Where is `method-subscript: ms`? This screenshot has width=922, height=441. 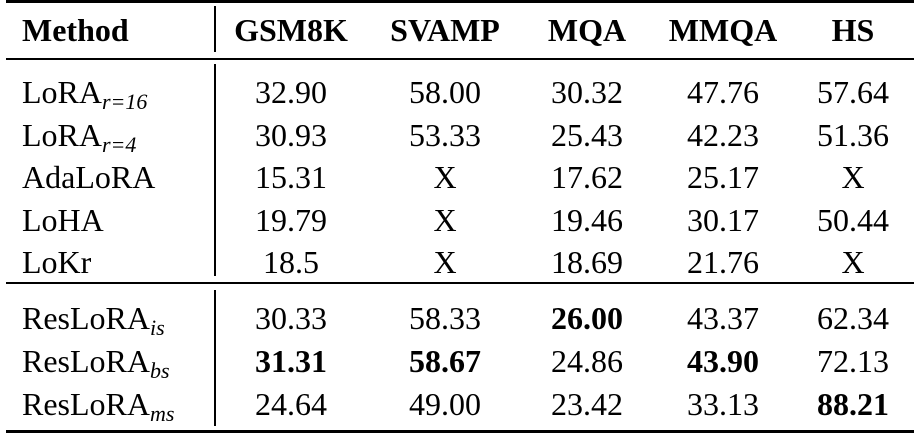 method-subscript: ms is located at coordinates (162, 413).